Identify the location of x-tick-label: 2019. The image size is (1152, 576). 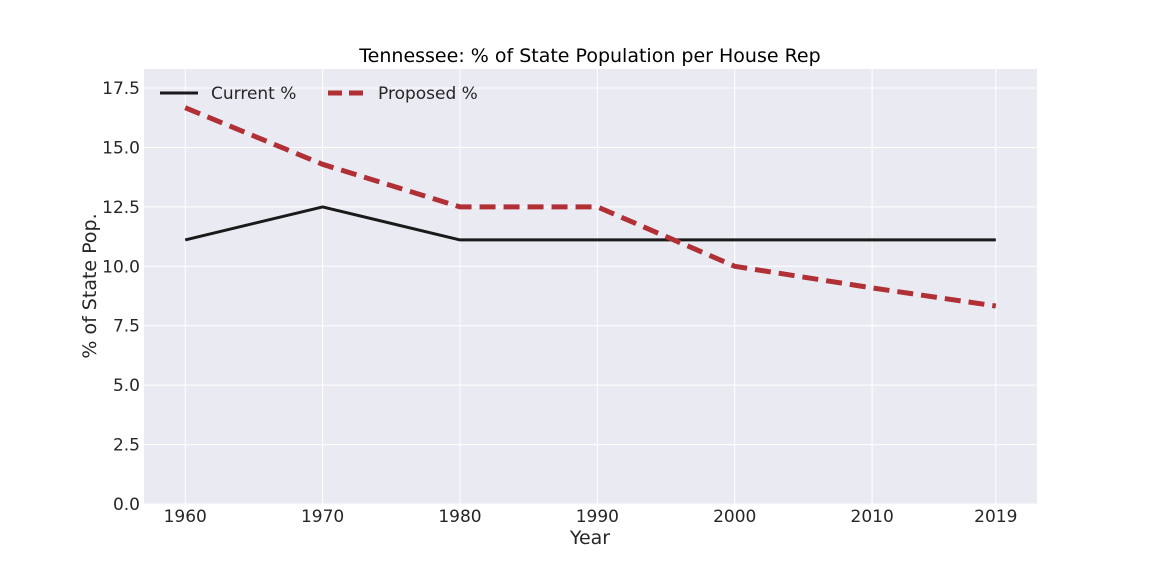
(995, 517).